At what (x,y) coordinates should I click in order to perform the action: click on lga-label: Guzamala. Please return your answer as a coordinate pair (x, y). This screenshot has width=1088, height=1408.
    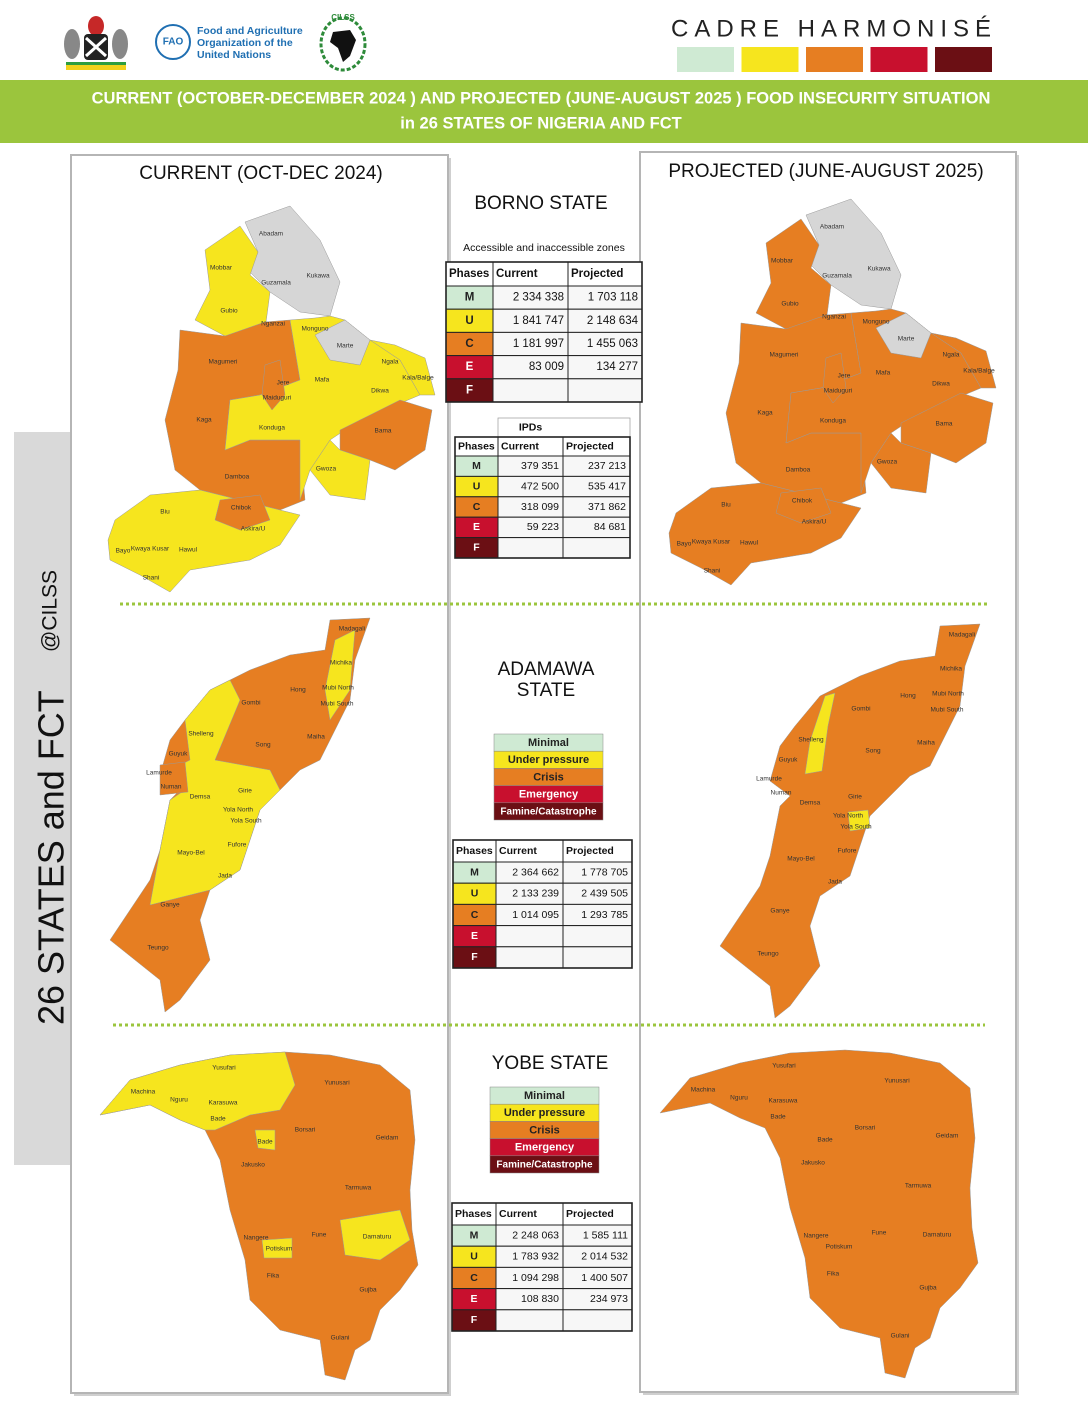
    Looking at the image, I should click on (276, 283).